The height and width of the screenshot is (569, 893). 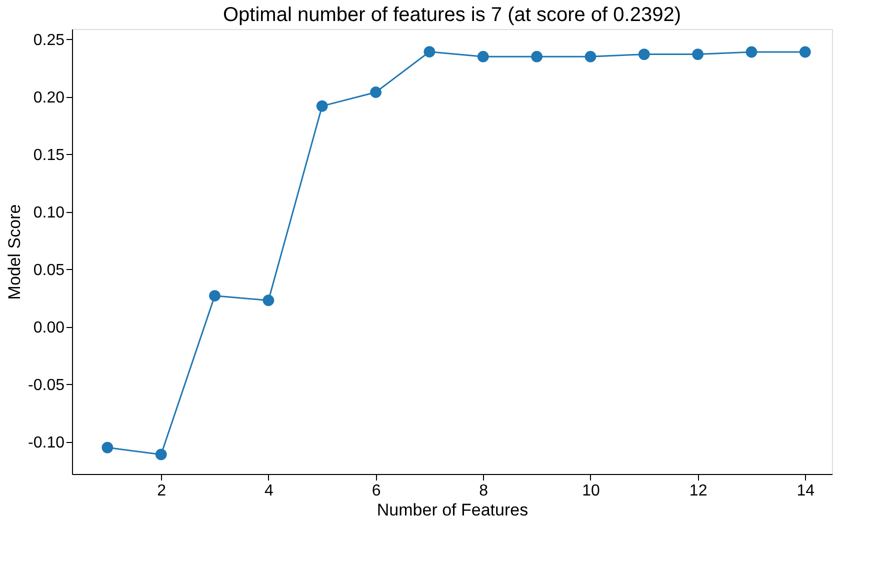 I want to click on y-tick-label: 0.05, so click(x=49, y=270).